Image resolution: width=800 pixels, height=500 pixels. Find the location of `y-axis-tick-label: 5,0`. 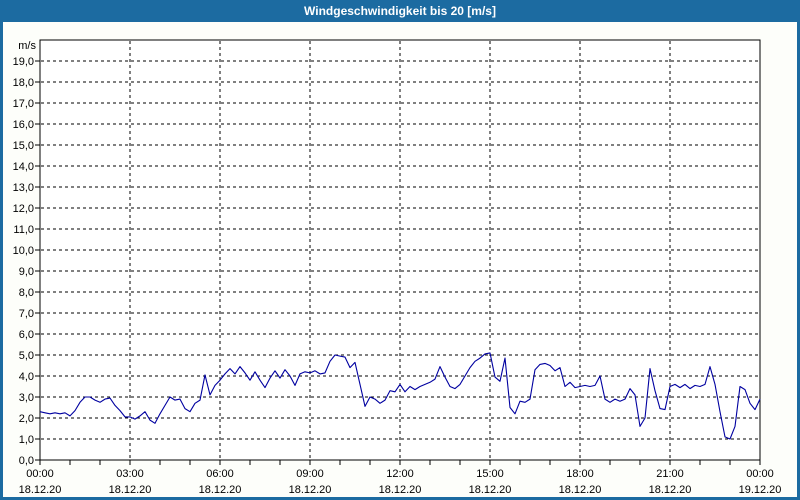

y-axis-tick-label: 5,0 is located at coordinates (26, 356).